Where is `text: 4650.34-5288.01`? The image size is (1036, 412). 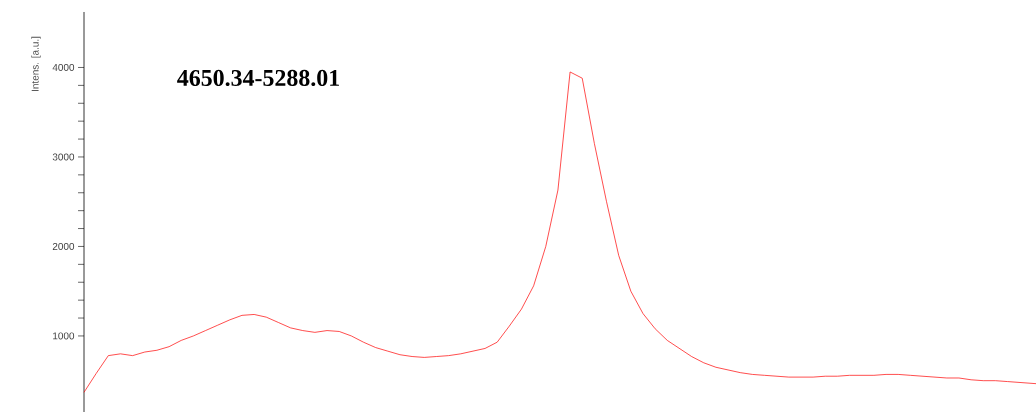
text: 4650.34-5288.01 is located at coordinates (258, 78).